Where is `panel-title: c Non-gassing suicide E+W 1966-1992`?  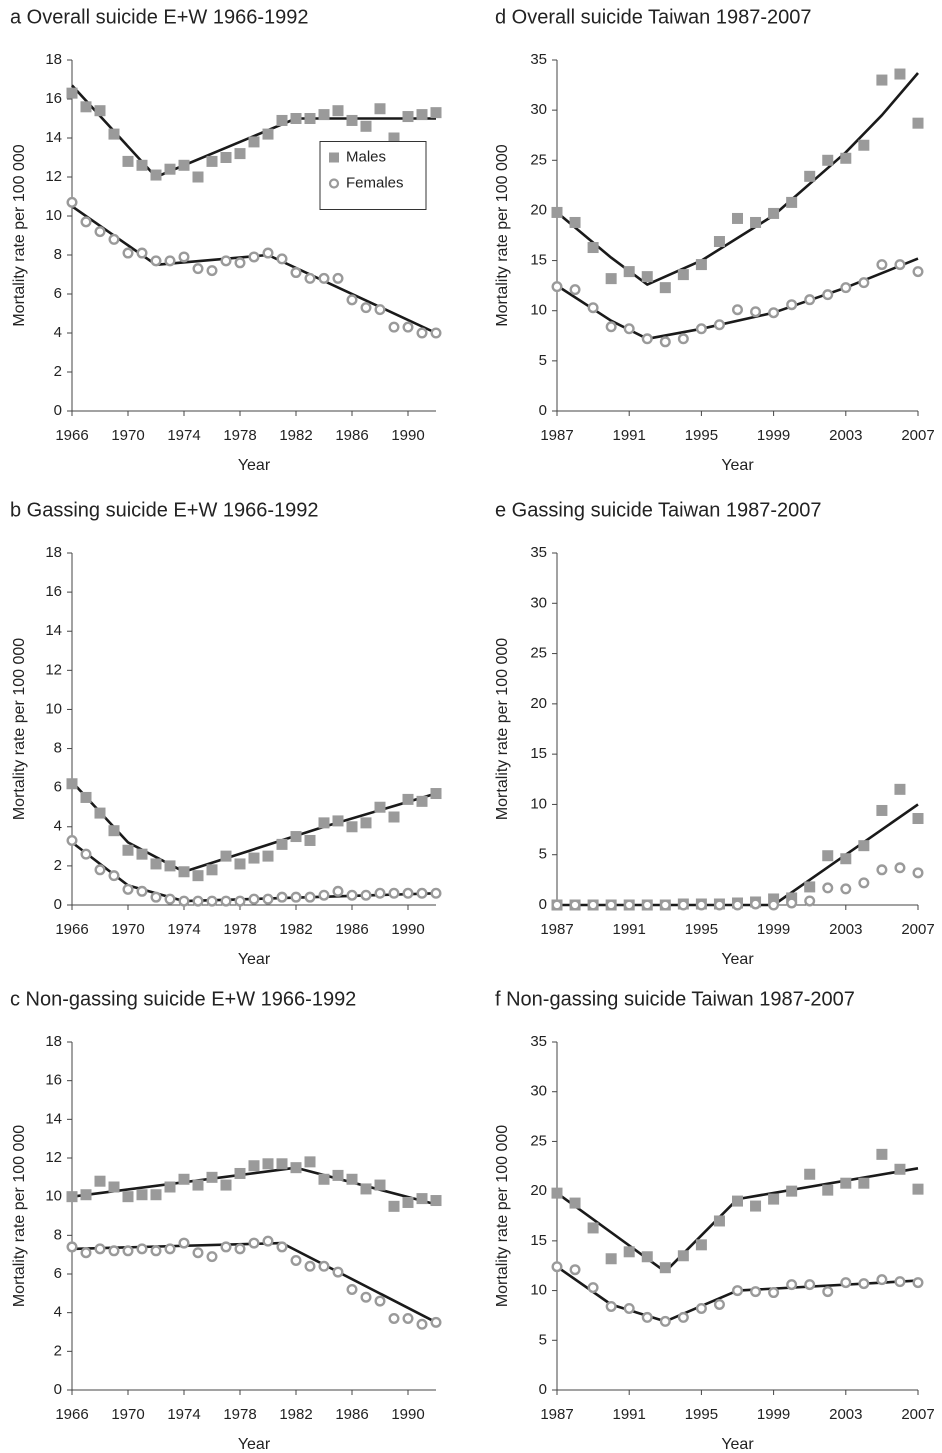 panel-title: c Non-gassing suicide E+W 1966-1992 is located at coordinates (183, 999).